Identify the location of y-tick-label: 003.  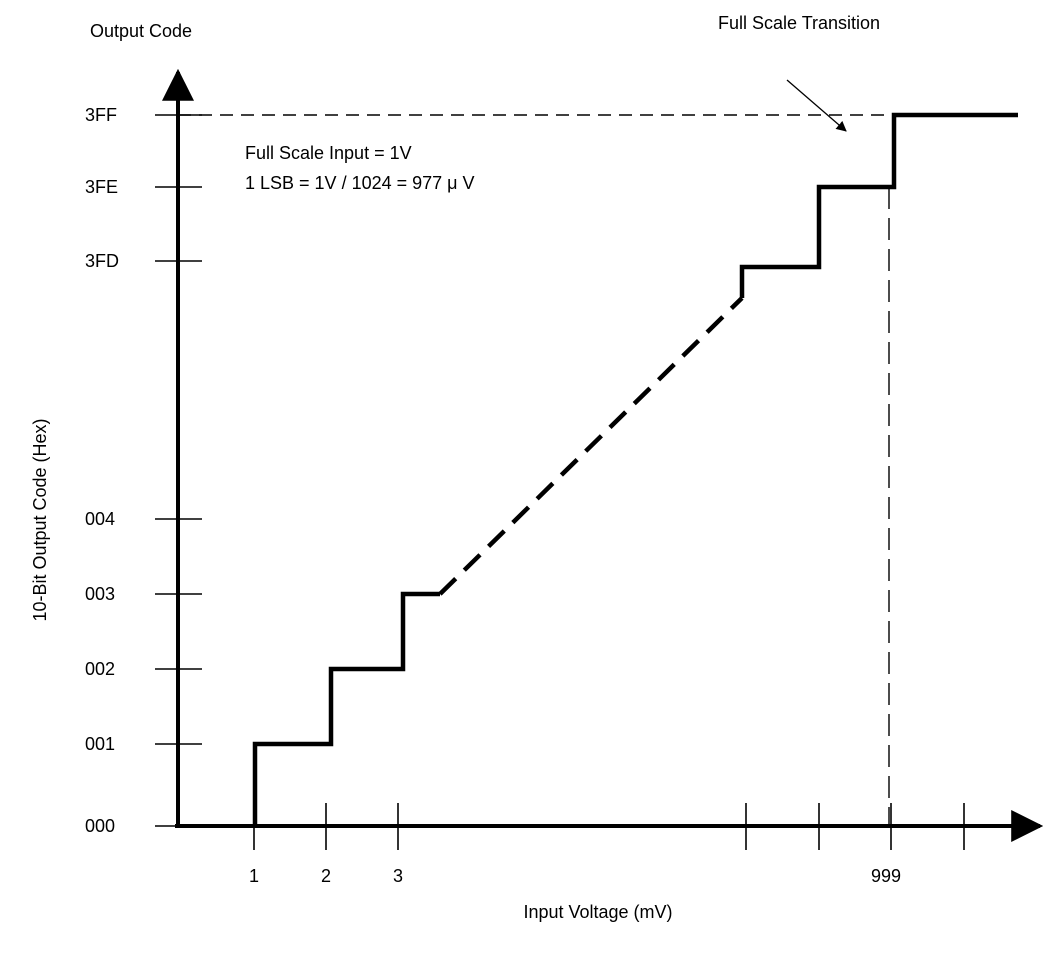
(100, 594).